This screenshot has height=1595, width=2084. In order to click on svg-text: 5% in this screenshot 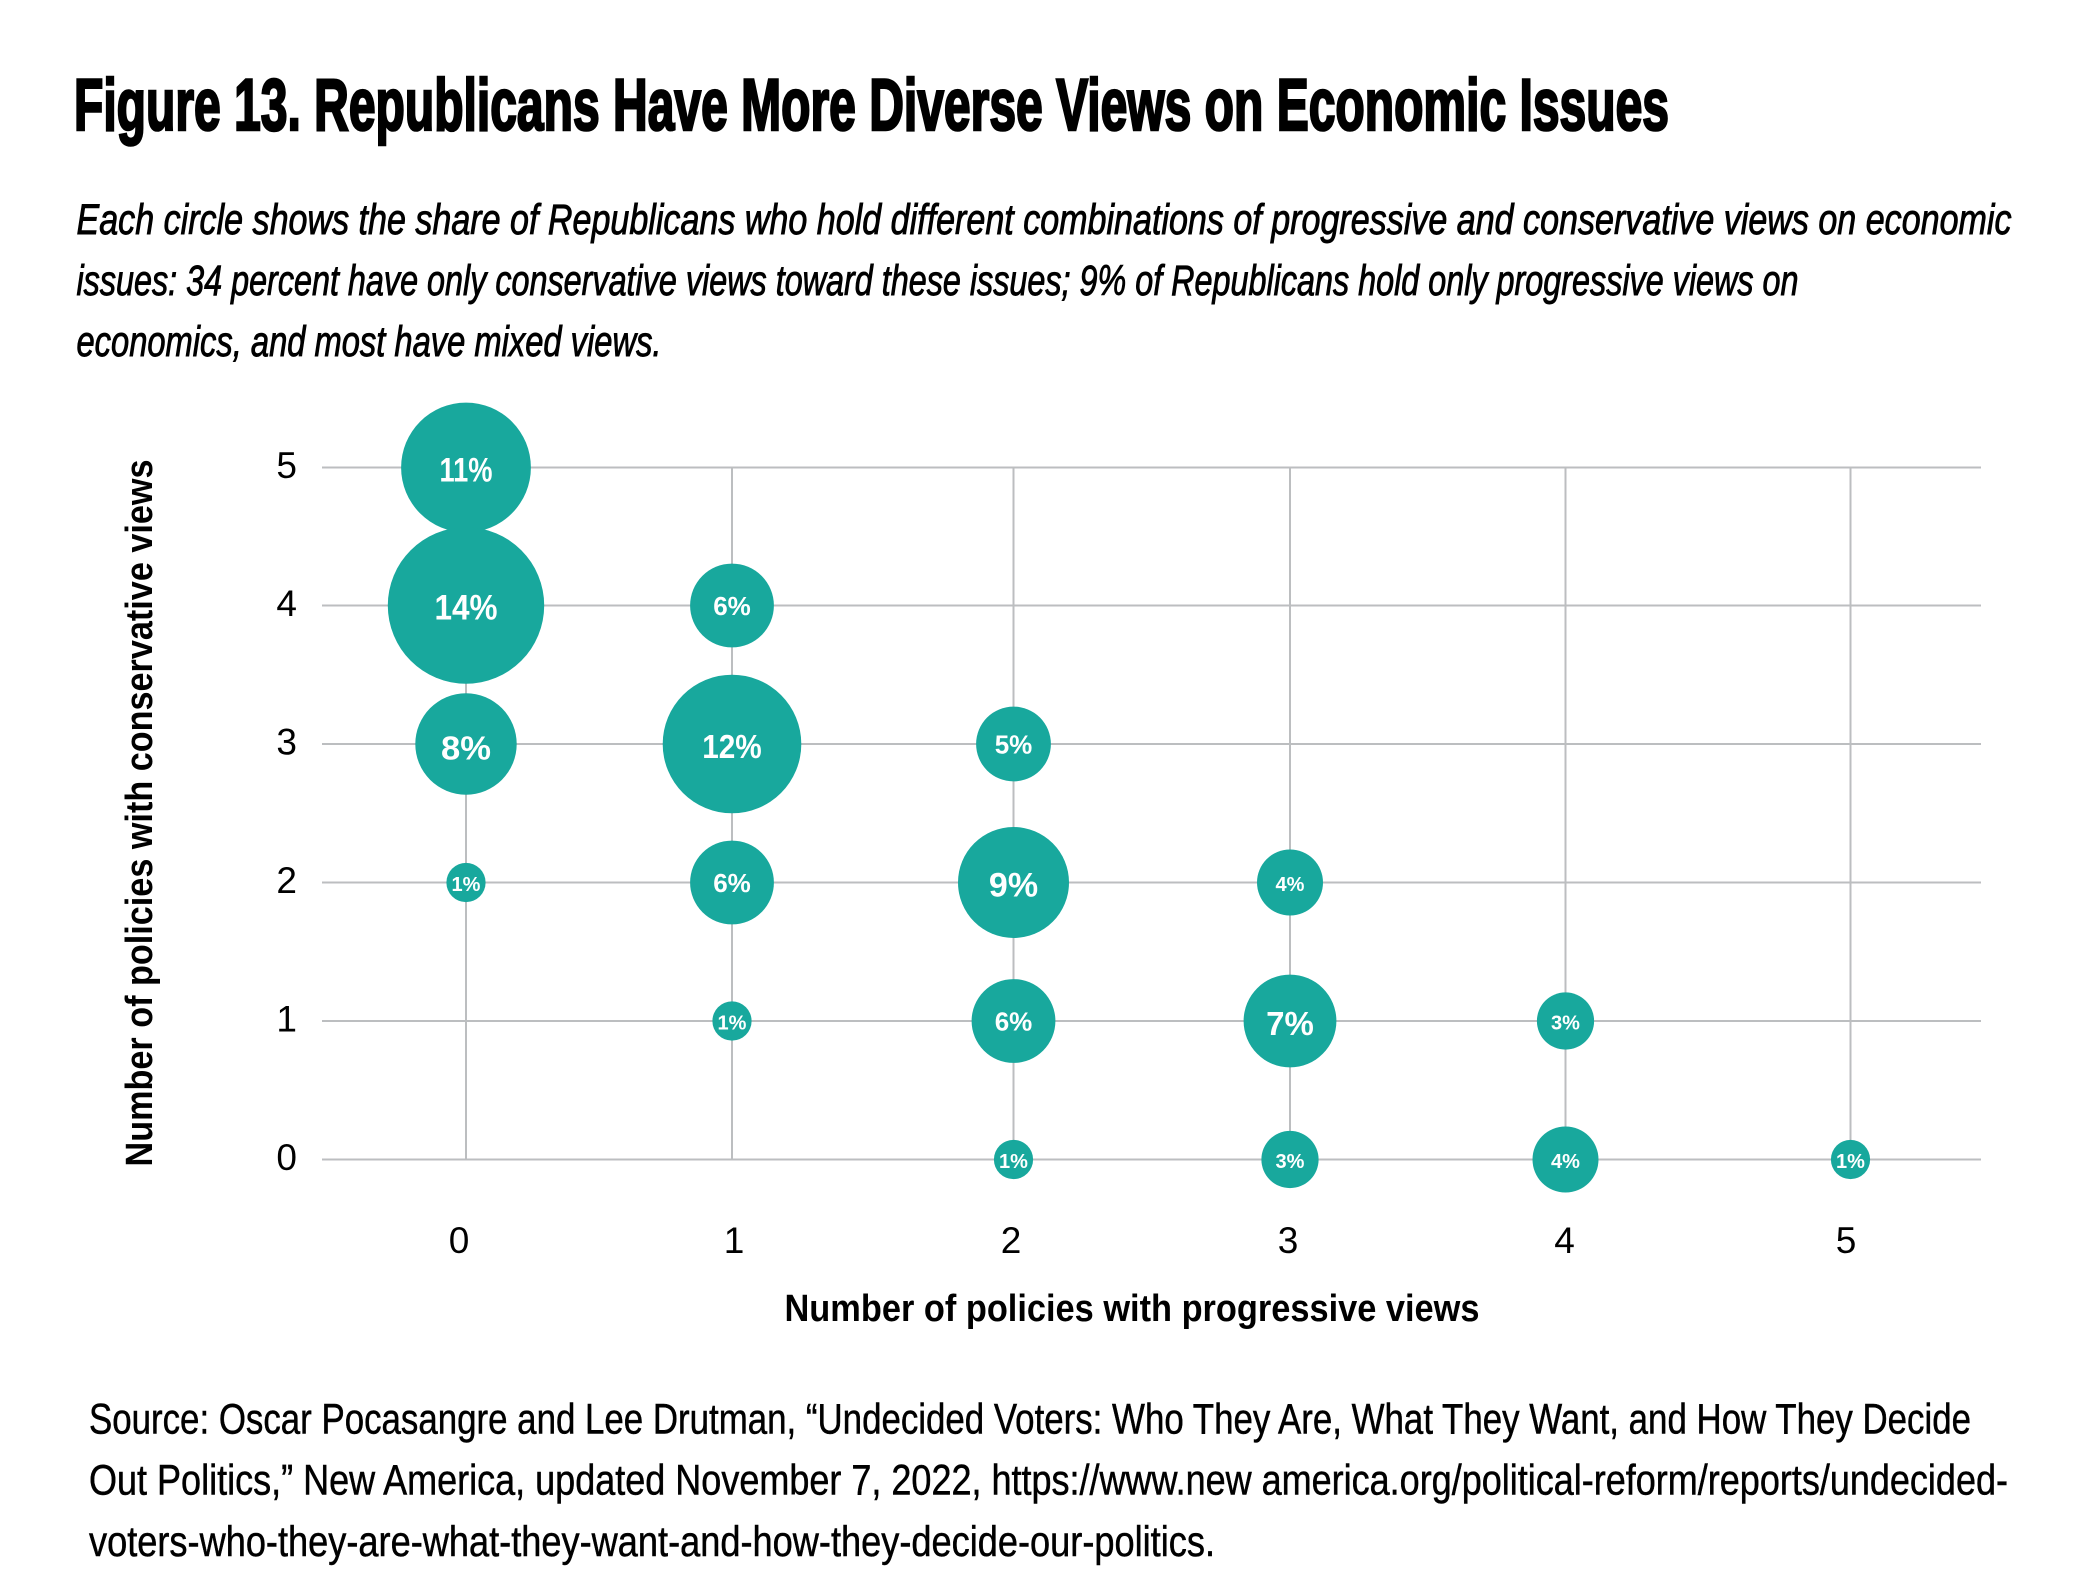, I will do `click(1014, 745)`.